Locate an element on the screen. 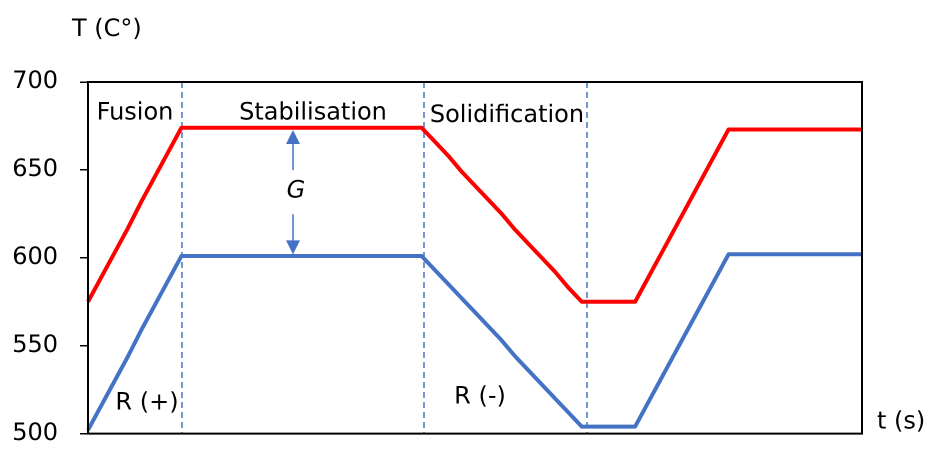  y-tick-label: 600 is located at coordinates (35, 256).